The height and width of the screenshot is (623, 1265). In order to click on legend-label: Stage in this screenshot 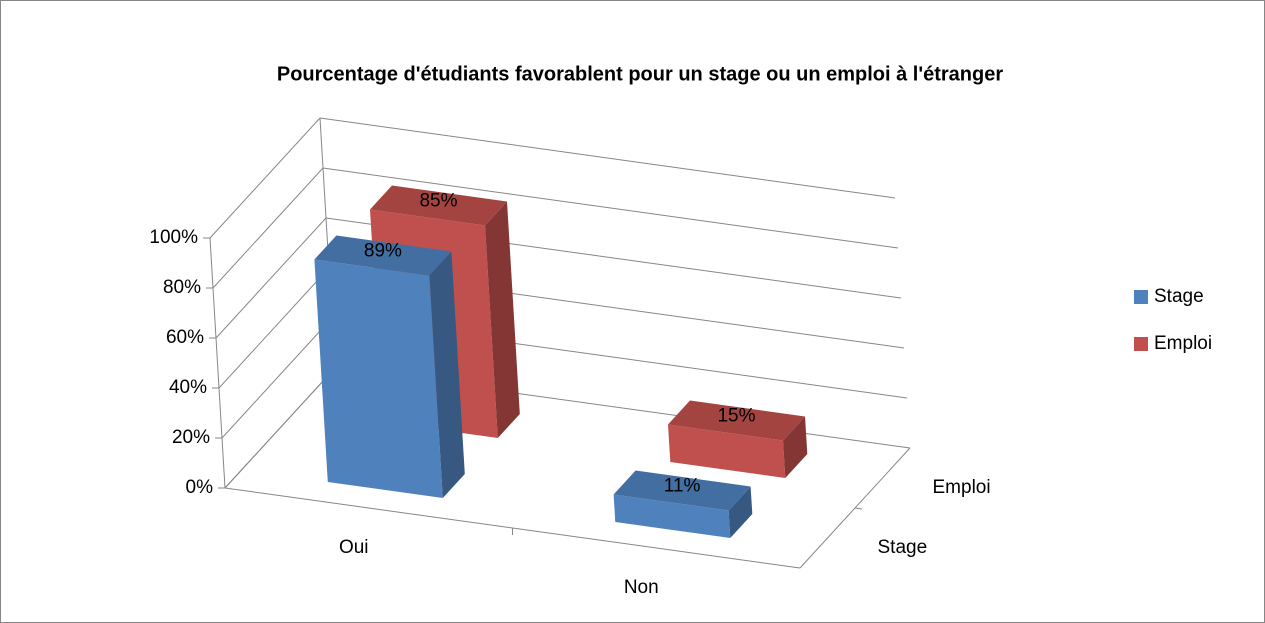, I will do `click(1179, 296)`.